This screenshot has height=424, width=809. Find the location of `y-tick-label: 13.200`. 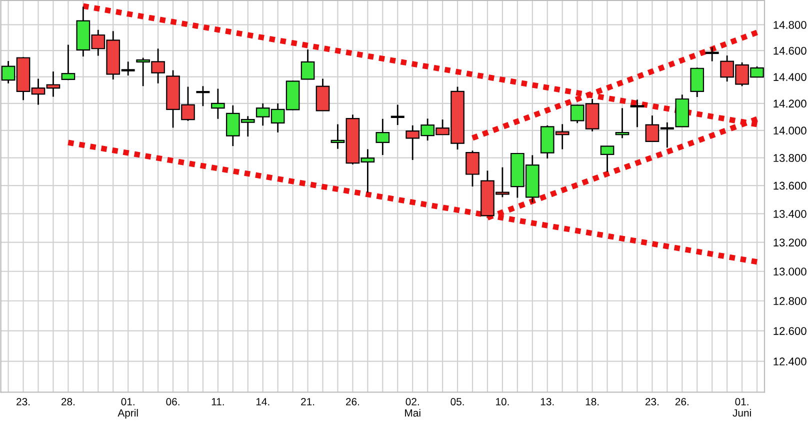

y-tick-label: 13.200 is located at coordinates (790, 242).